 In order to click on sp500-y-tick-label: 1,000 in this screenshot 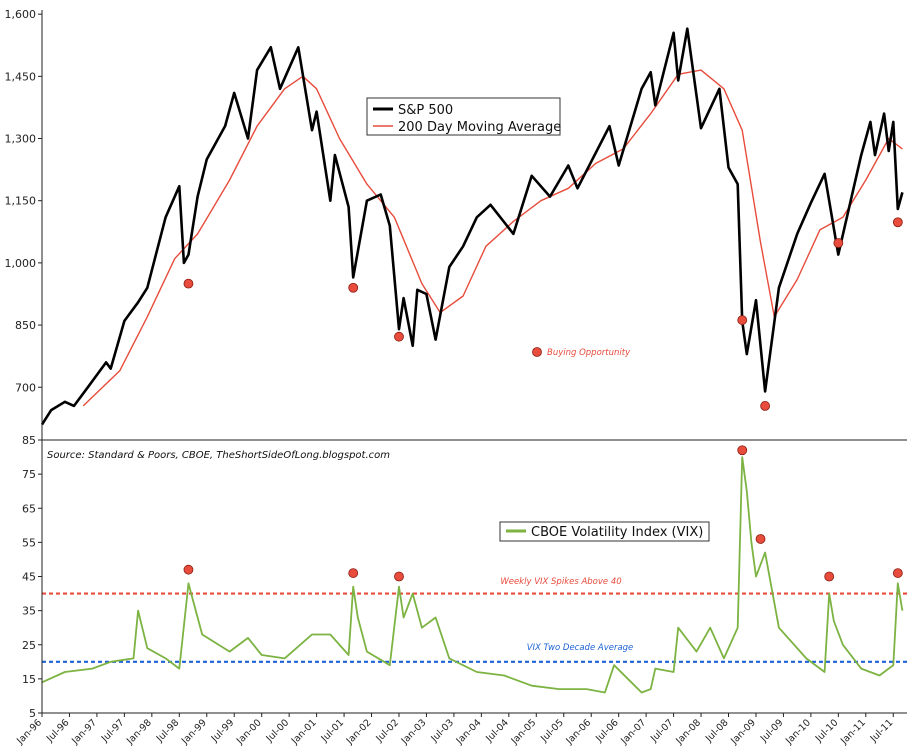, I will do `click(21, 263)`.